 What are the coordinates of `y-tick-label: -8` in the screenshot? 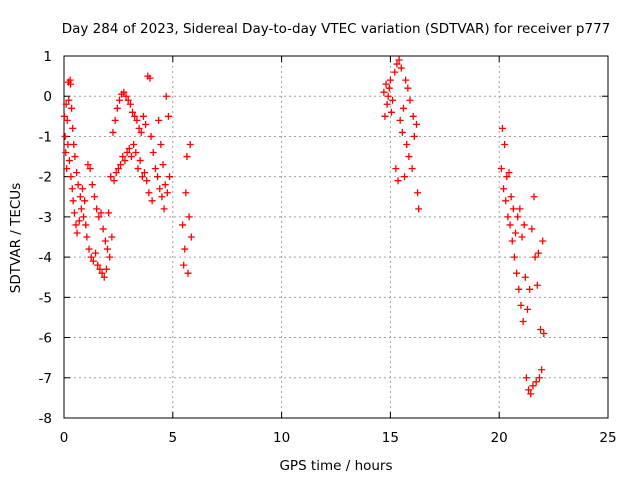 It's located at (45, 419).